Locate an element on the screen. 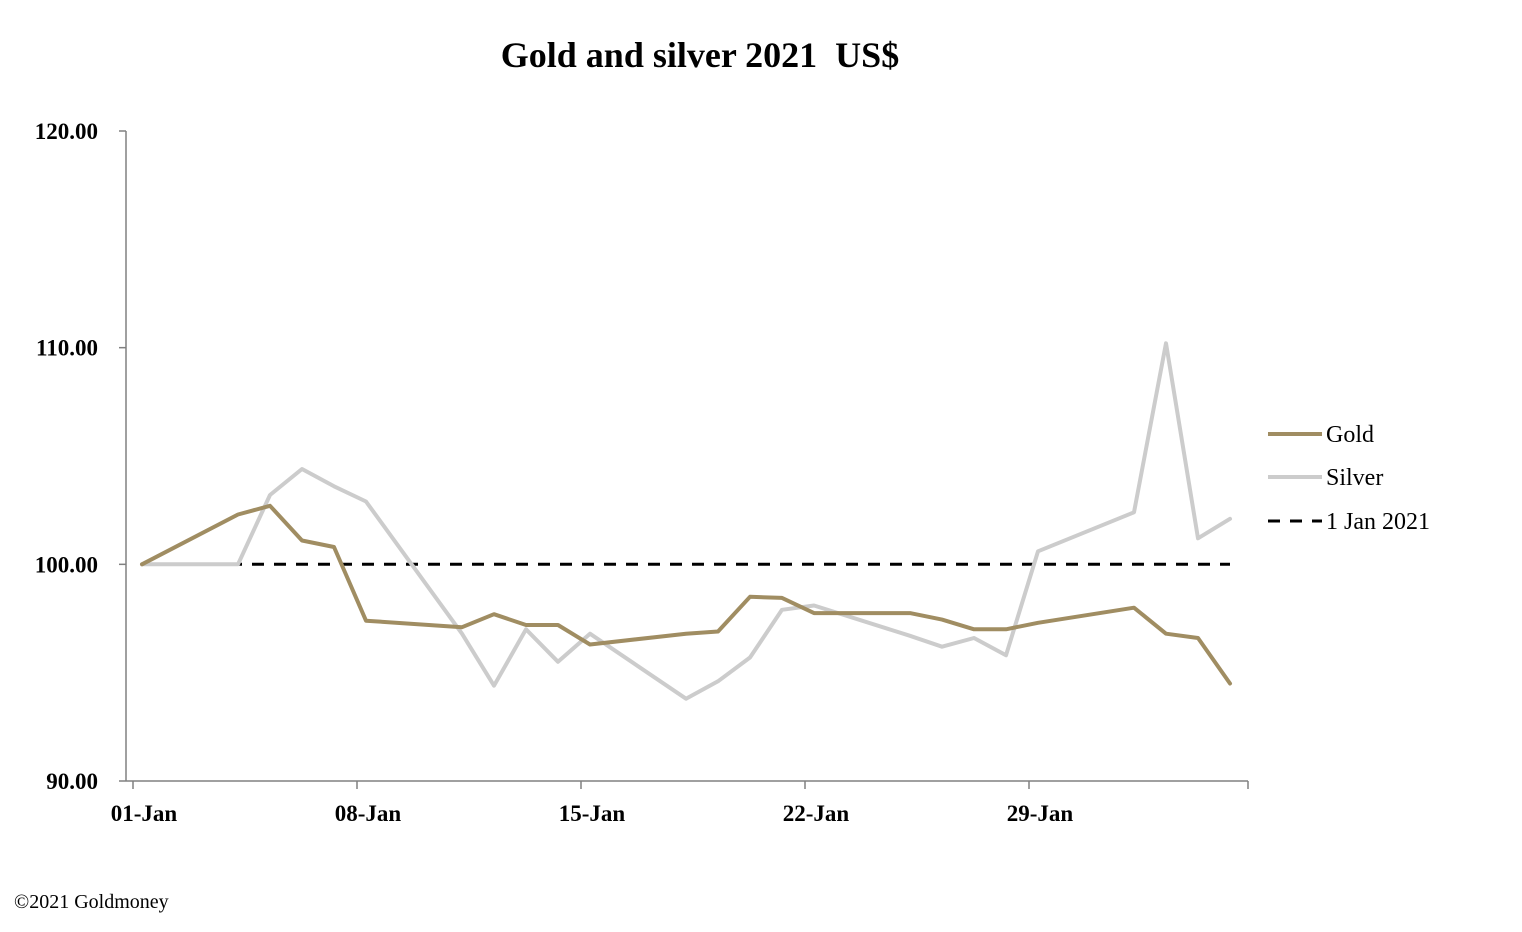 Image resolution: width=1522 pixels, height=932 pixels. legend-label: 1 Jan 2021 is located at coordinates (1378, 522).